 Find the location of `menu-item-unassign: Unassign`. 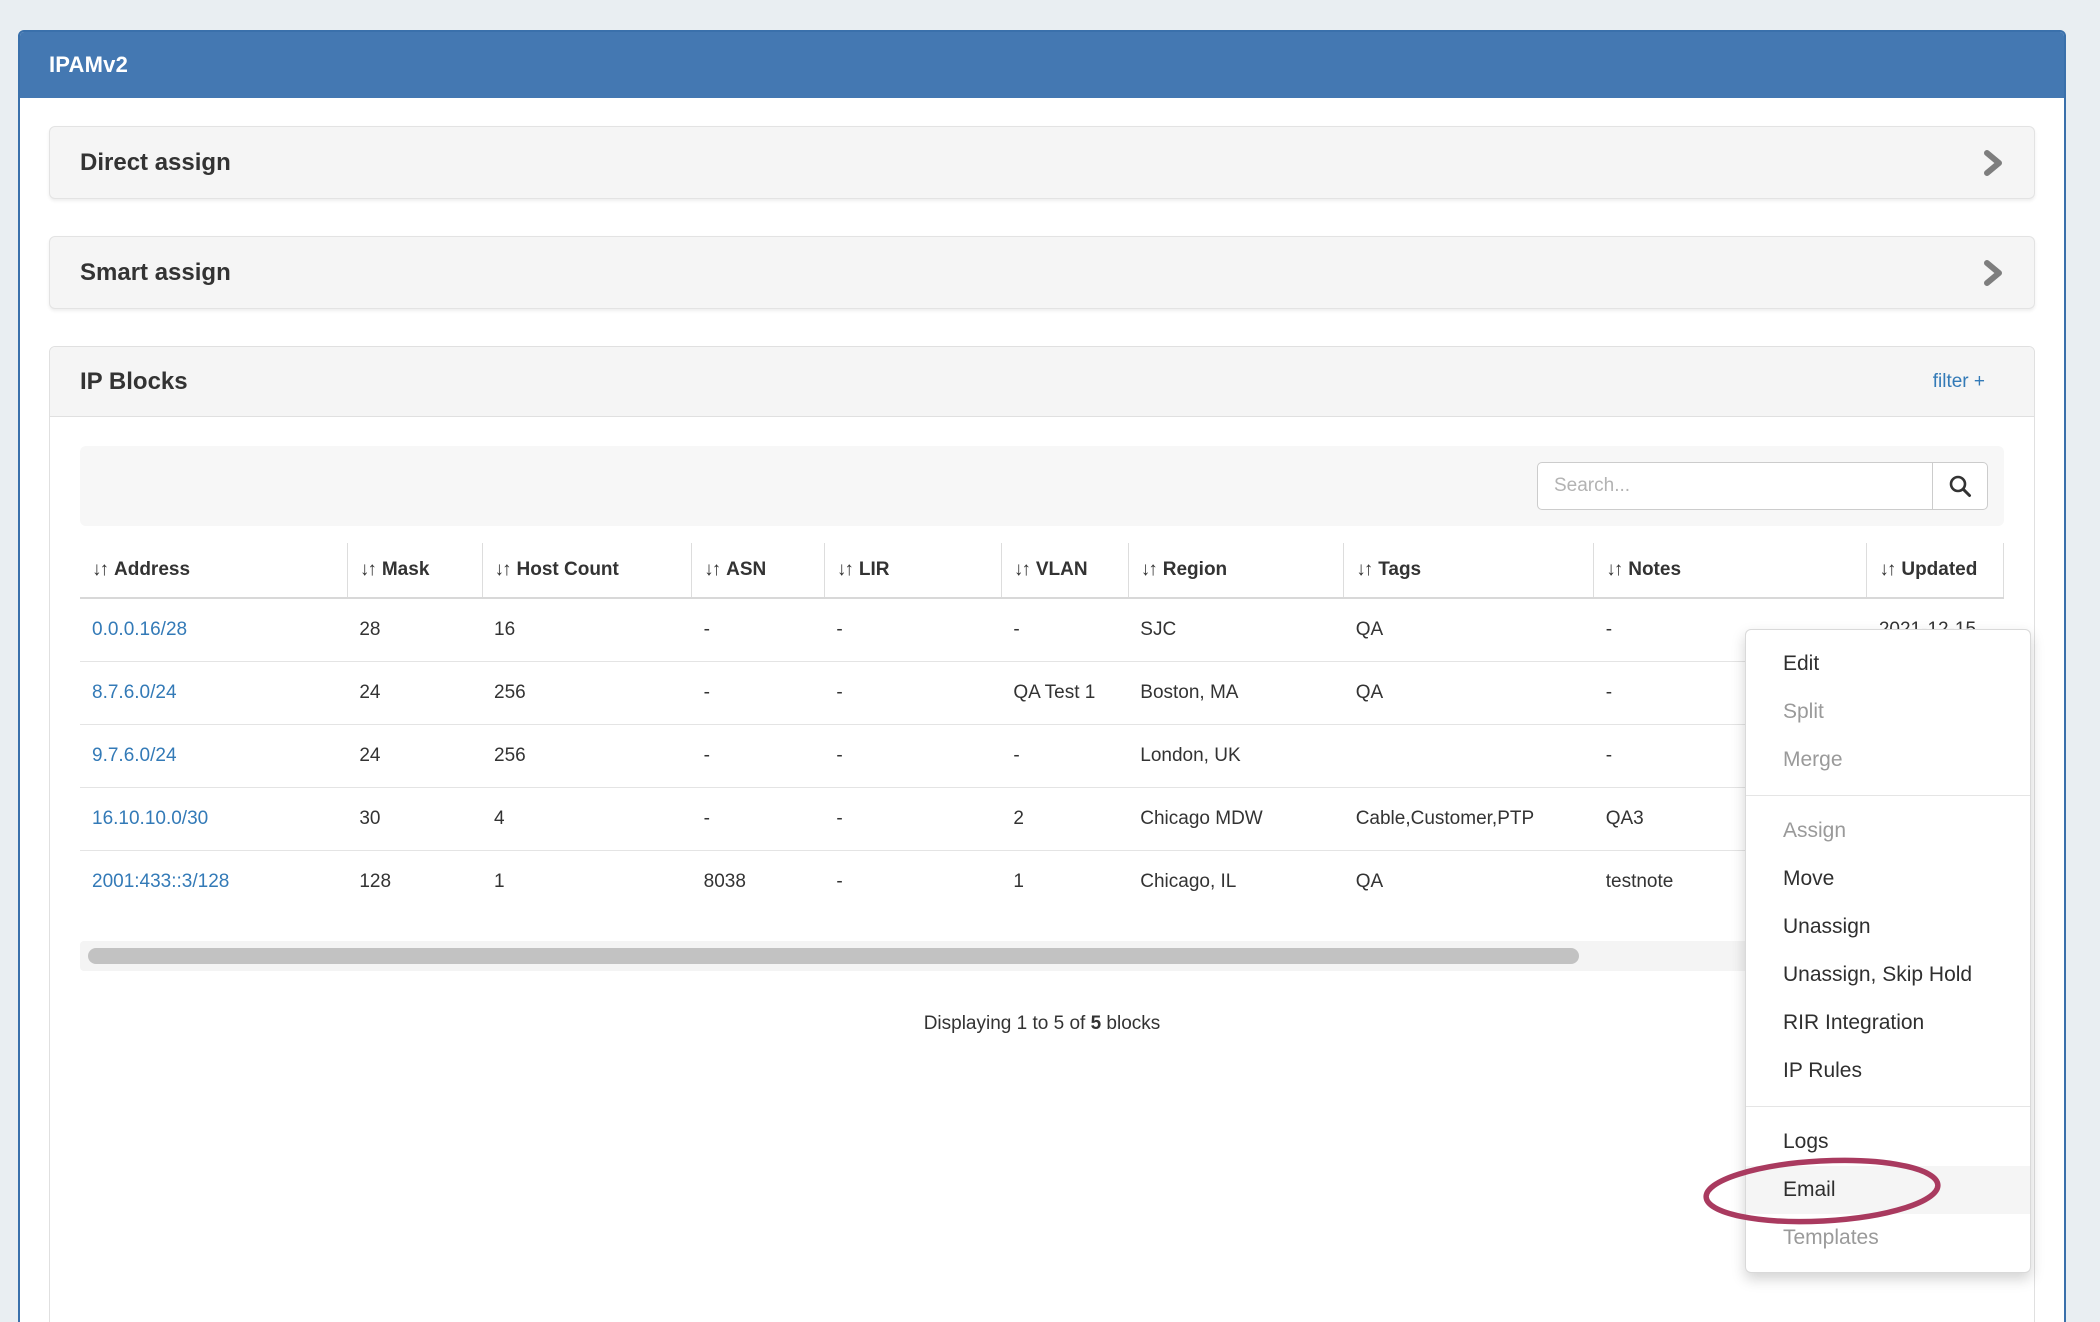

menu-item-unassign: Unassign is located at coordinates (1827, 926).